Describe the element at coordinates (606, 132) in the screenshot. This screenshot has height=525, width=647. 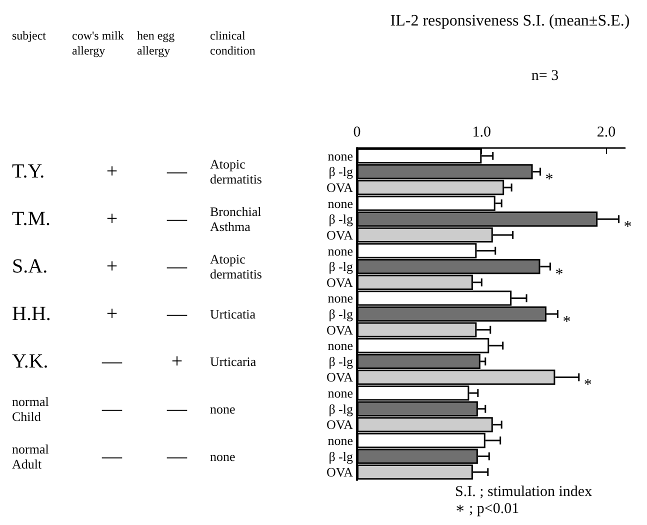
I see `x-tick-label: 2.0` at that location.